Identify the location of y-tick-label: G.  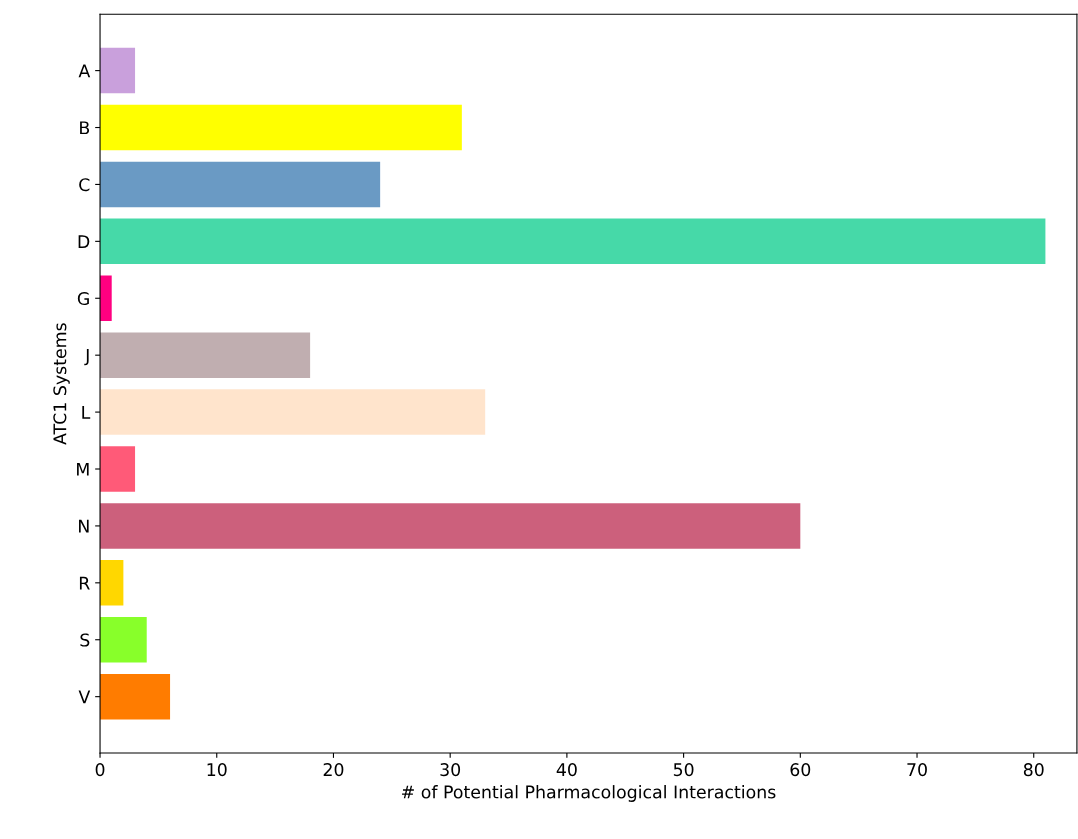
(83, 298).